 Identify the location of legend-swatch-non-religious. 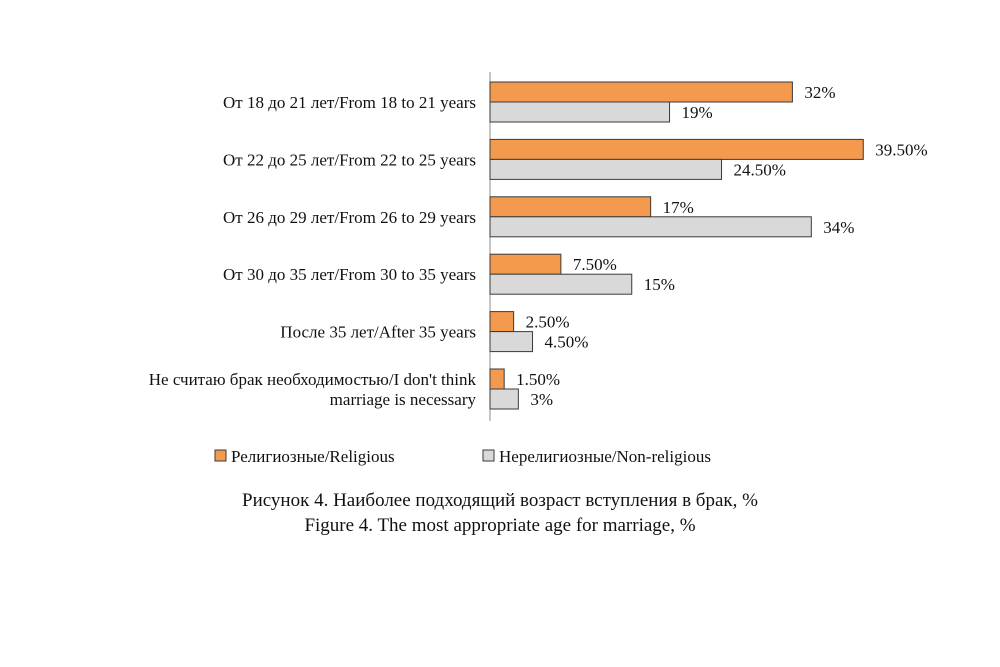
(488, 455).